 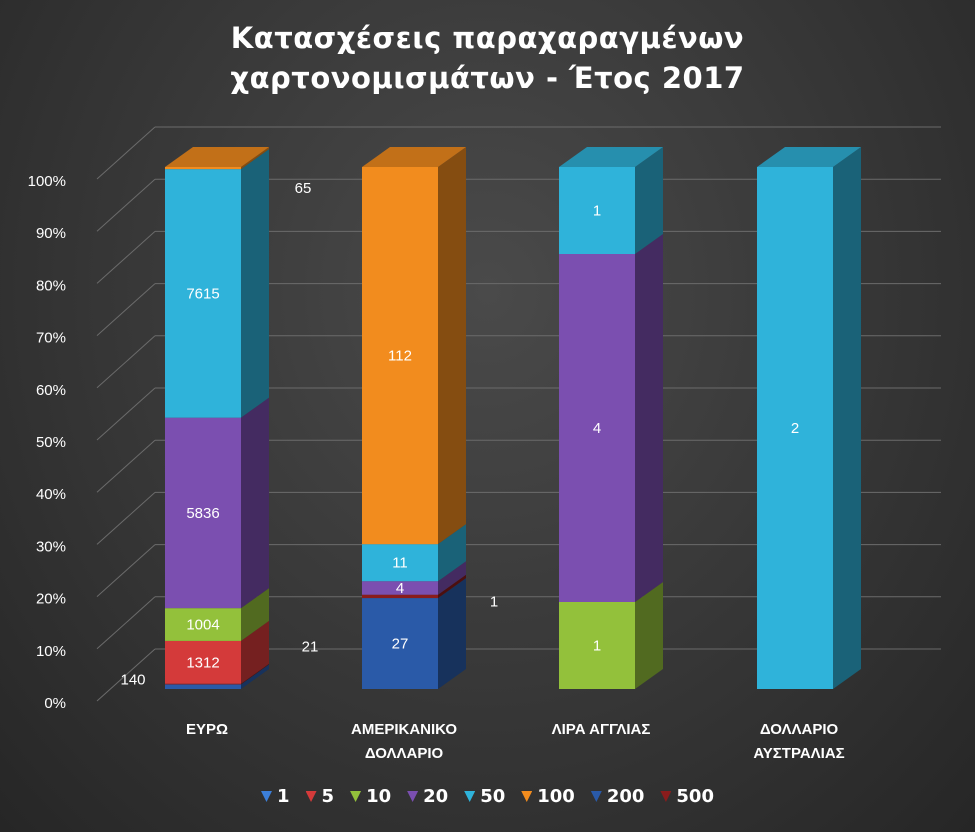 What do you see at coordinates (275, 796) in the screenshot?
I see `legend-item-1: 1` at bounding box center [275, 796].